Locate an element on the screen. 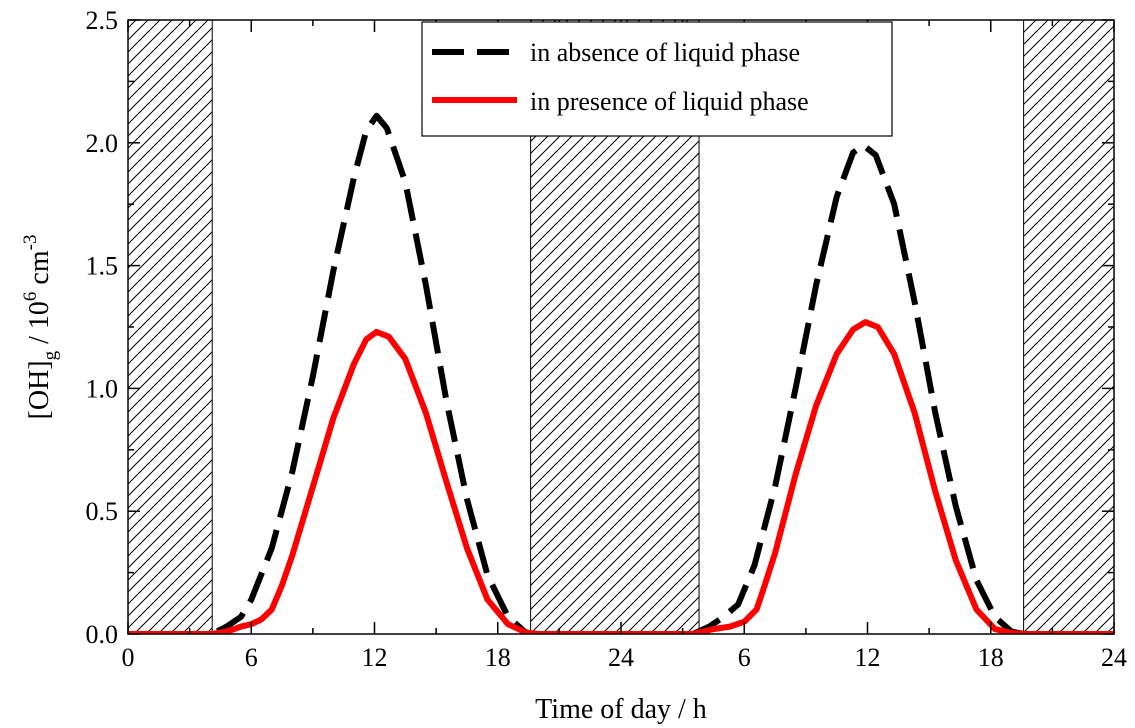 This screenshot has height=728, width=1135. y-tick-label-4: 2.0 is located at coordinates (102, 143).